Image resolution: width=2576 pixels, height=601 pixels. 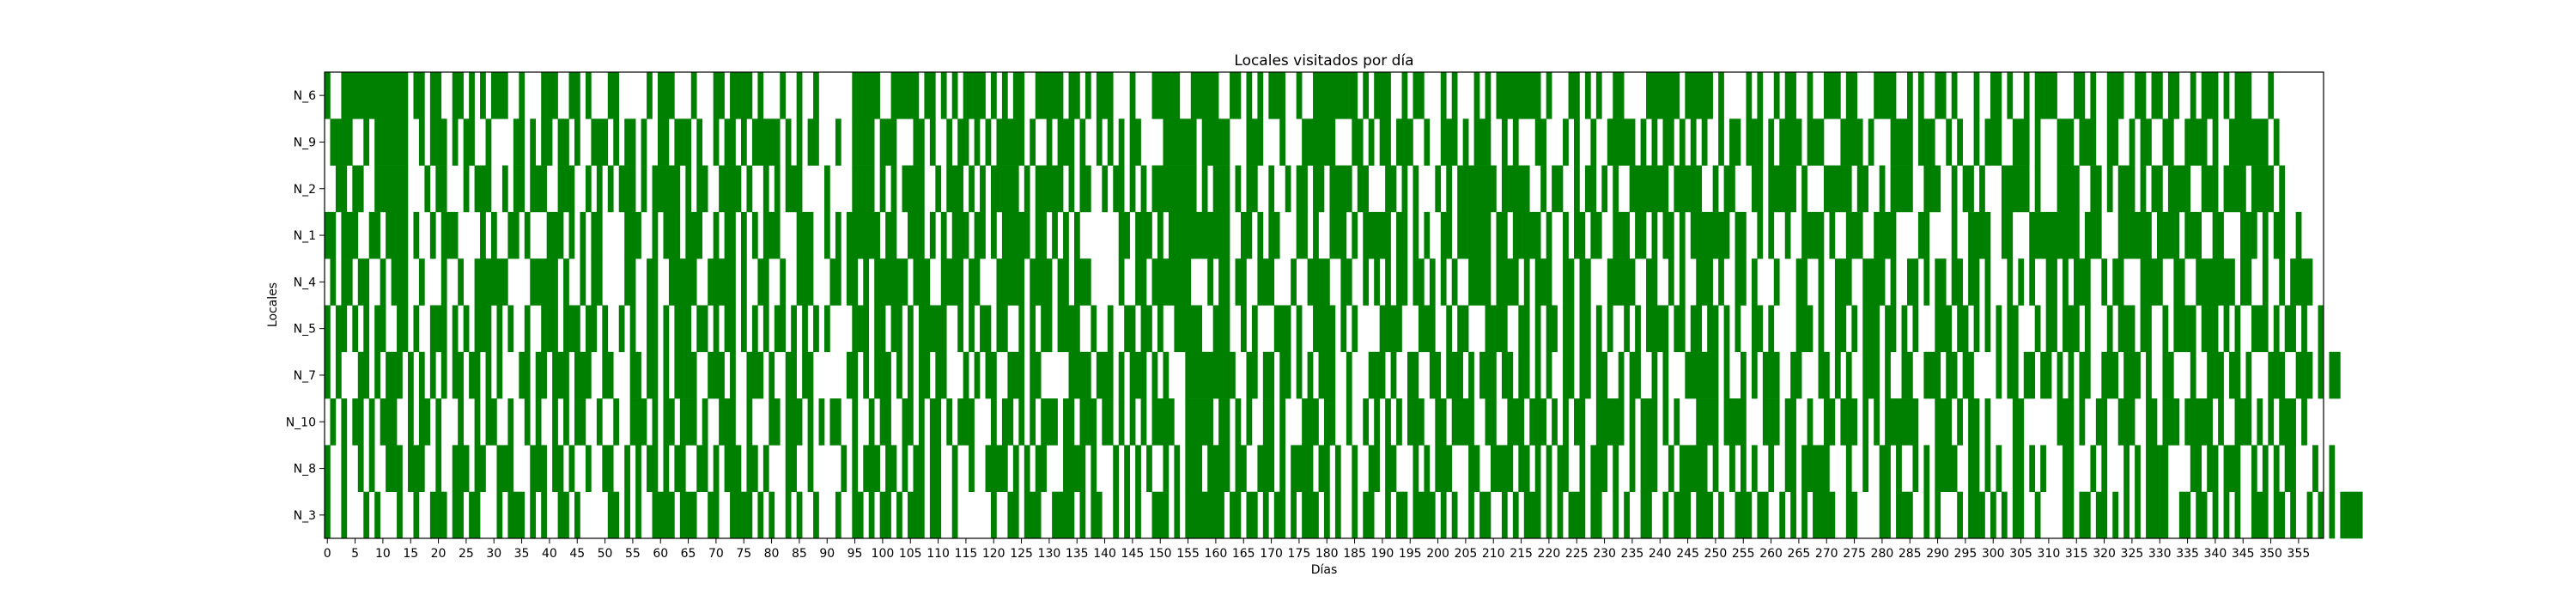 I want to click on x-tick-label: 115, so click(x=966, y=554).